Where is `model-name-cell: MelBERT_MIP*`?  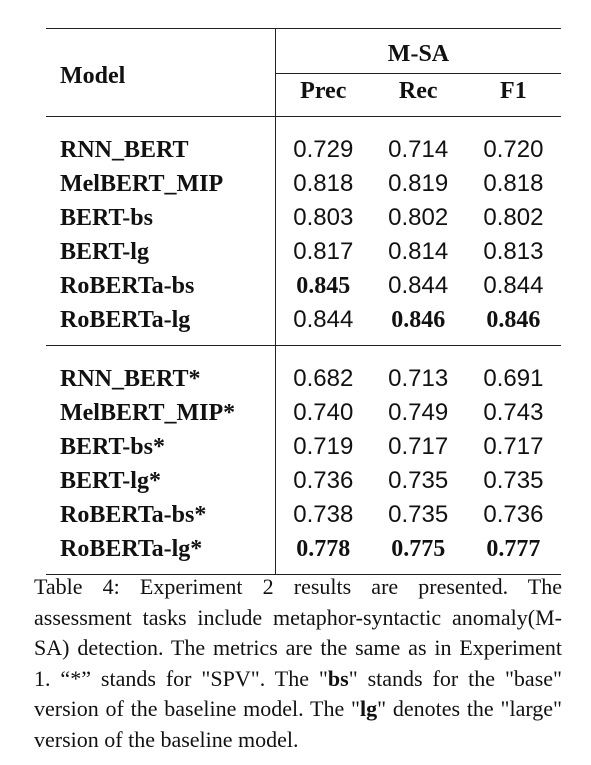
model-name-cell: MelBERT_MIP* is located at coordinates (148, 413).